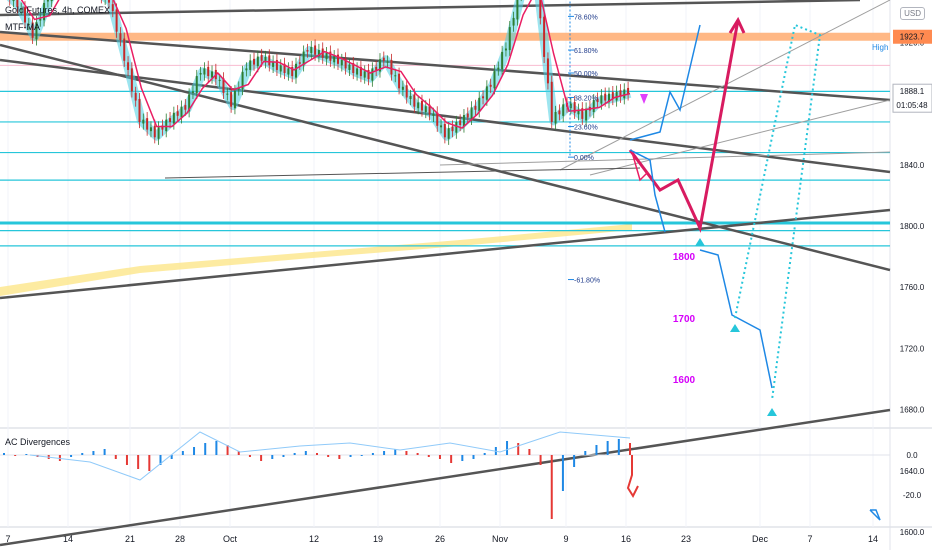 The width and height of the screenshot is (932, 550). What do you see at coordinates (632, 477) in the screenshot?
I see `ac-down-arrow` at bounding box center [632, 477].